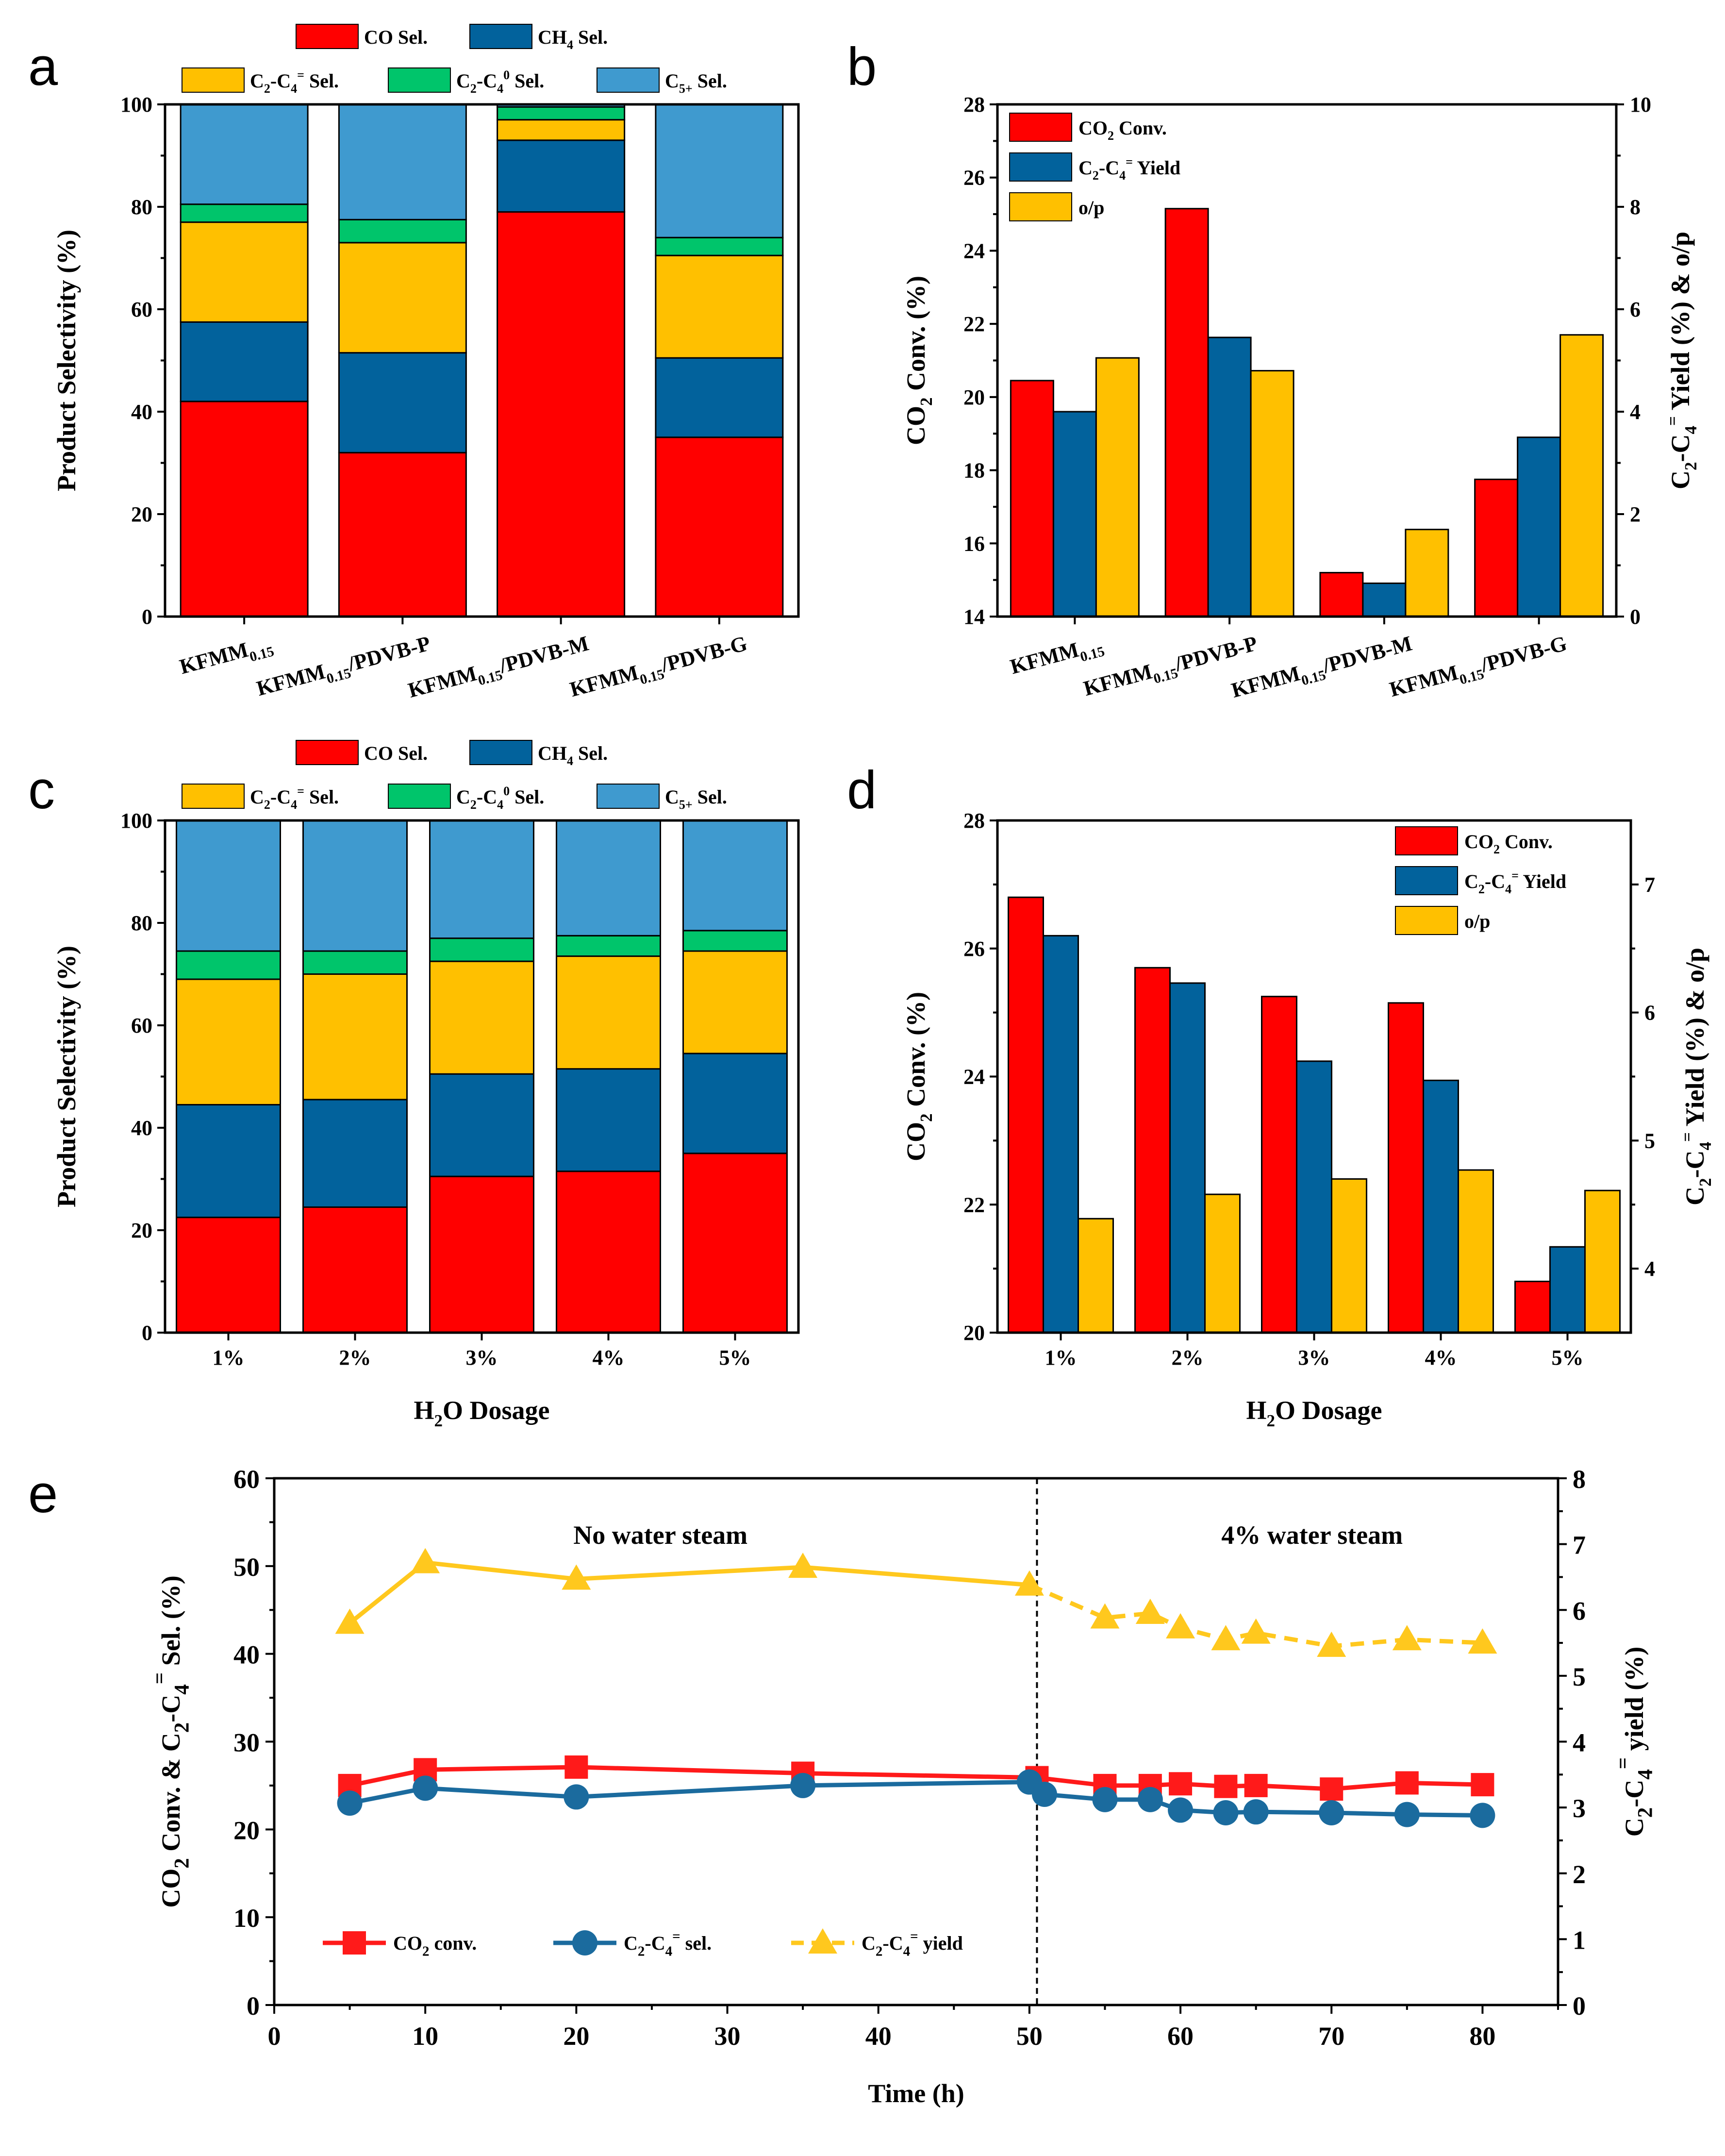 The height and width of the screenshot is (2156, 1725). I want to click on y2tick-label-e-6: 6, so click(1580, 1610).